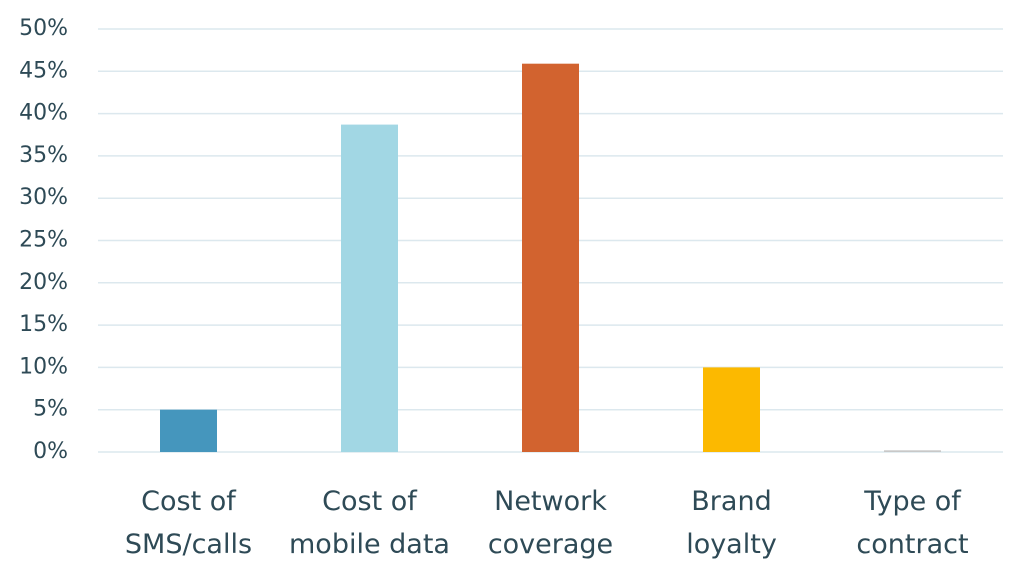 The height and width of the screenshot is (573, 1024). Describe the element at coordinates (43, 282) in the screenshot. I see `y-tick-label: 20%` at that location.